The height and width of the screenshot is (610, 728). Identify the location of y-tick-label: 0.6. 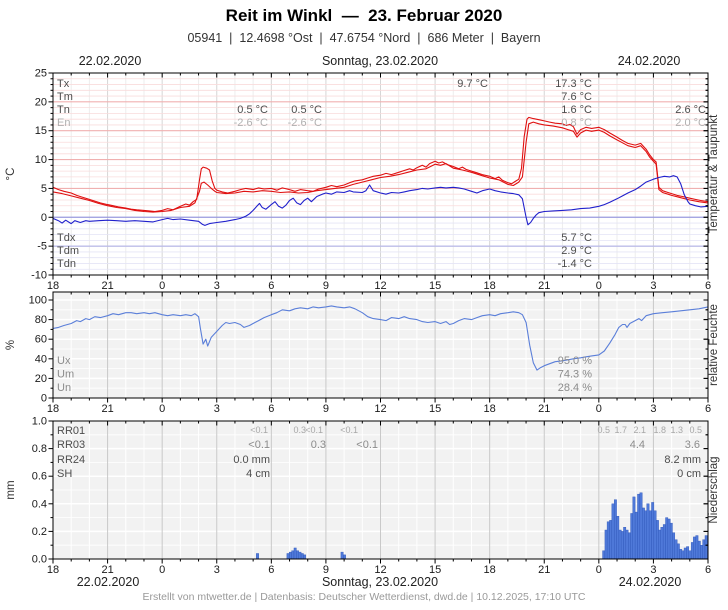
(39, 477).